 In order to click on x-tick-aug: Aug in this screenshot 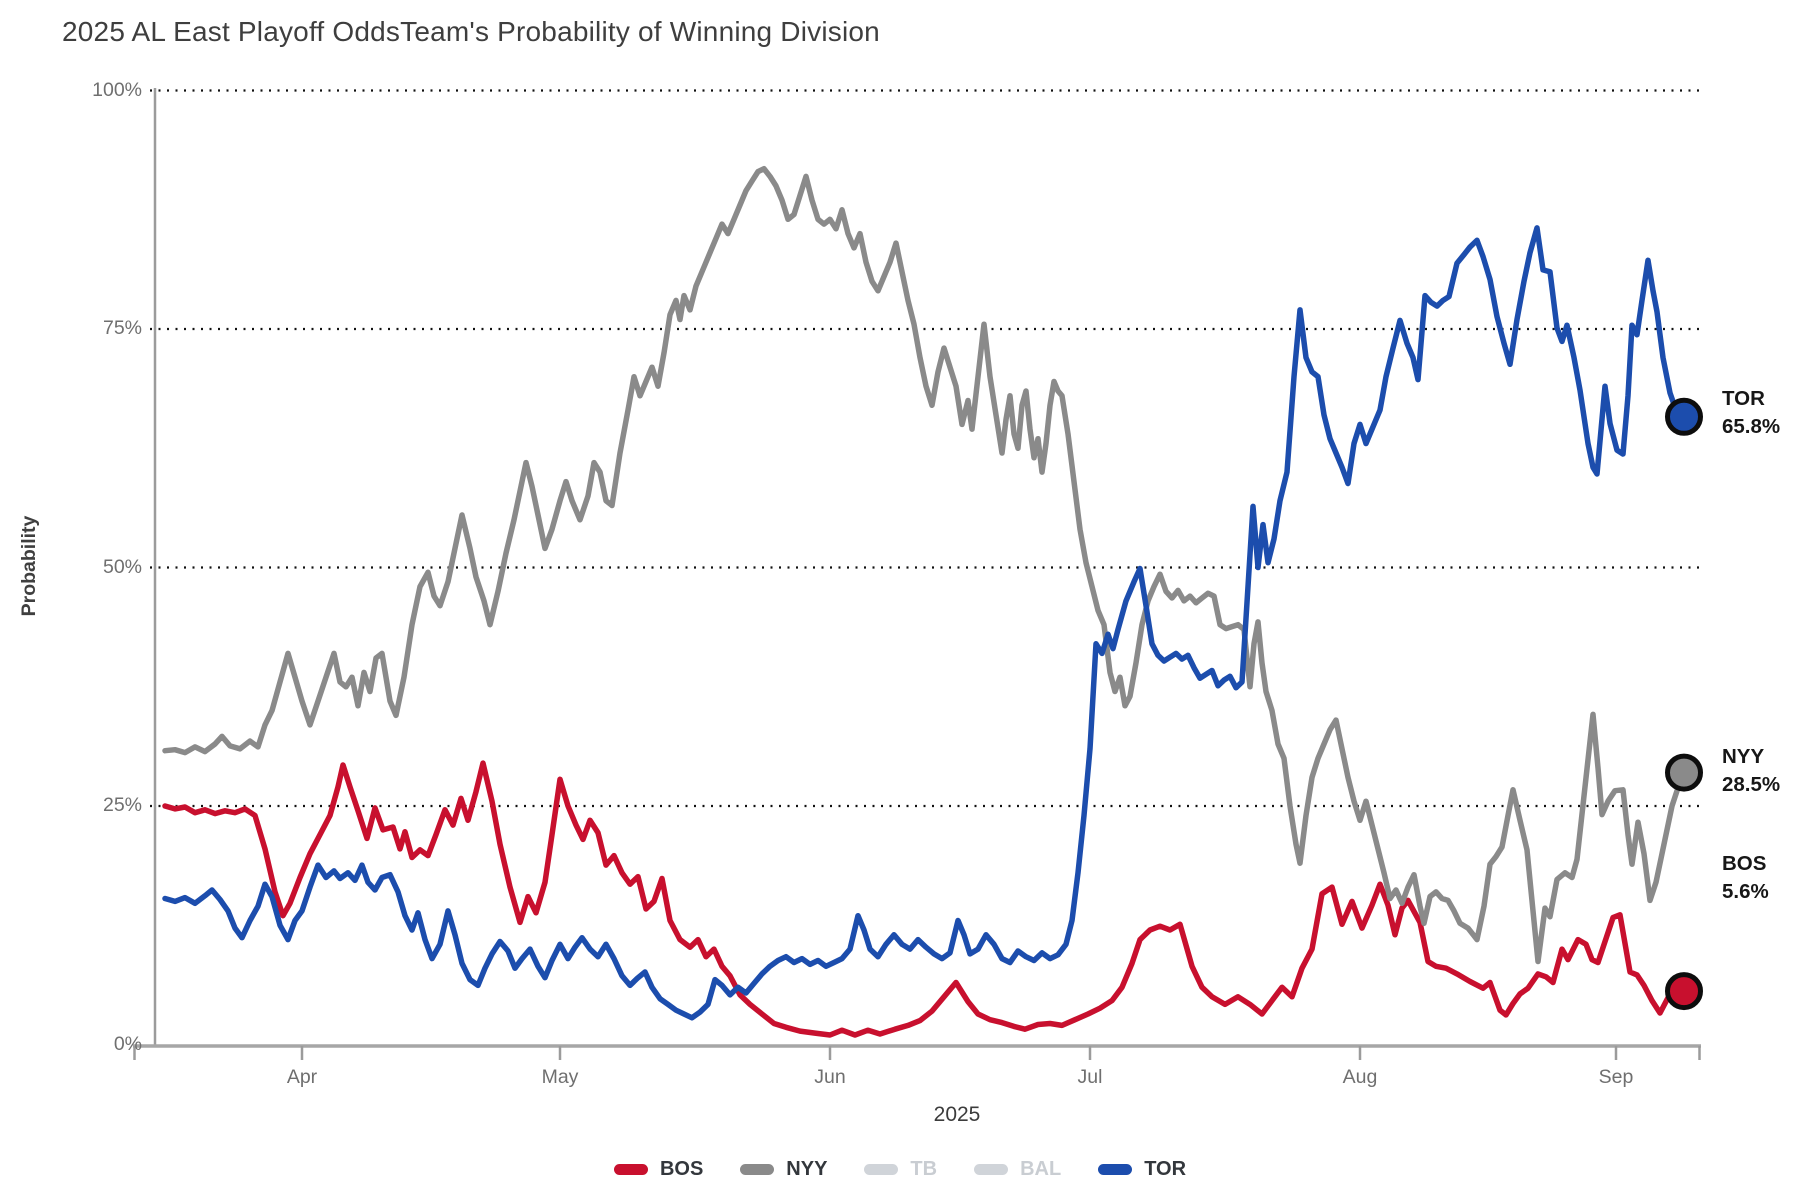, I will do `click(1360, 1077)`.